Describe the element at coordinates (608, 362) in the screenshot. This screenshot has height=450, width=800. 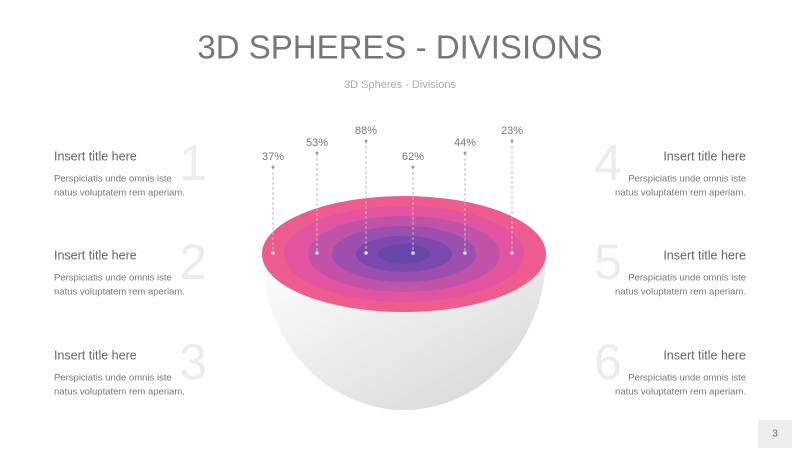
I see `item-number: 6` at that location.